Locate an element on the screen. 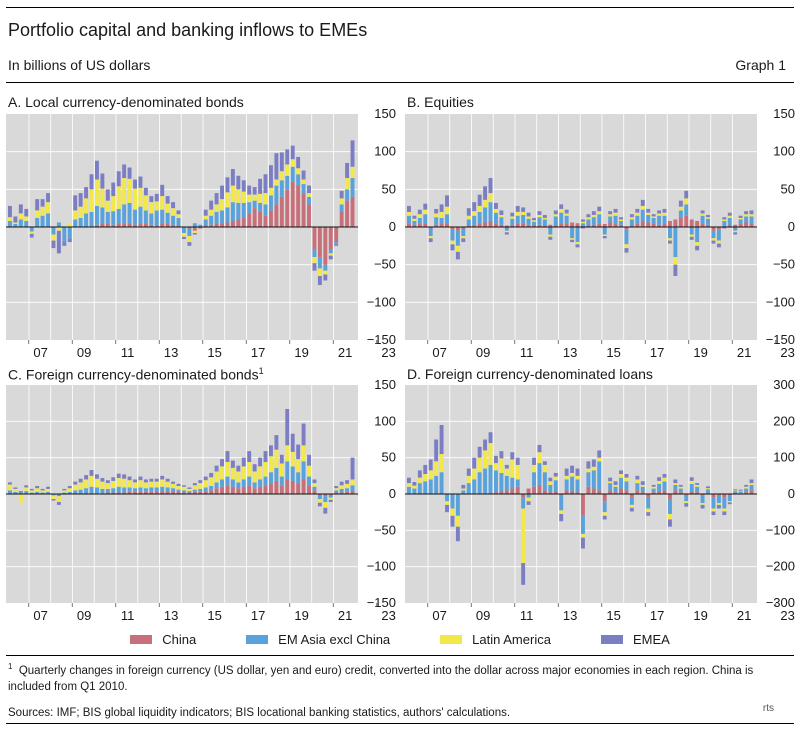  legend-rule is located at coordinates (400, 655).